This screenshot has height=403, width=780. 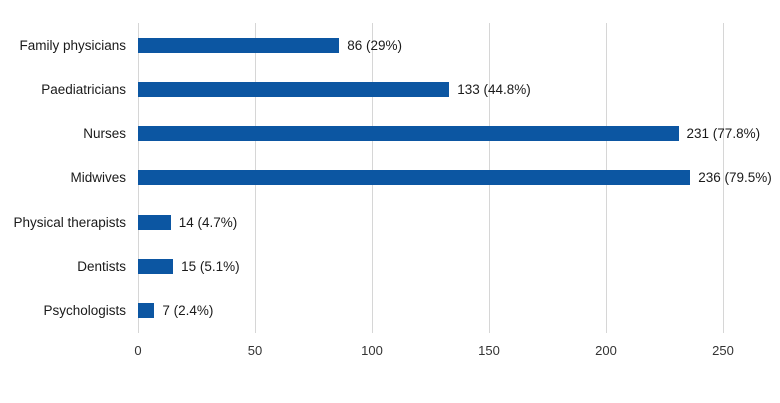 What do you see at coordinates (210, 267) in the screenshot?
I see `value-label: 15 (5.1%)` at bounding box center [210, 267].